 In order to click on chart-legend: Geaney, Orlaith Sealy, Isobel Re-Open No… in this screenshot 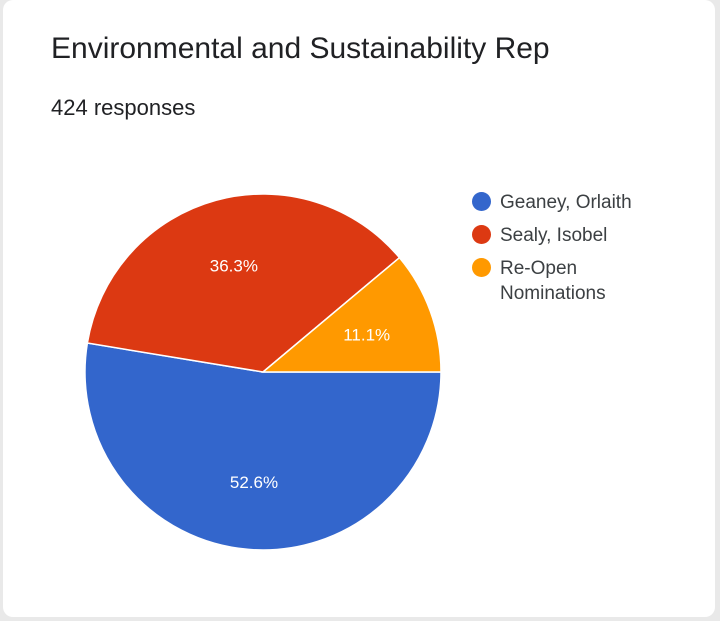, I will do `click(567, 252)`.